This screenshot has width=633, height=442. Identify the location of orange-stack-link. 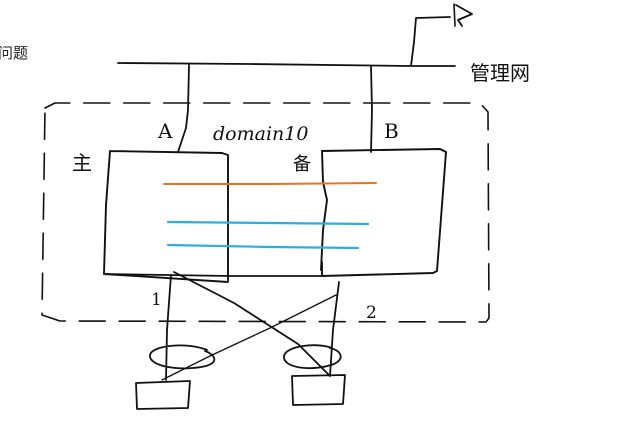
(270, 183).